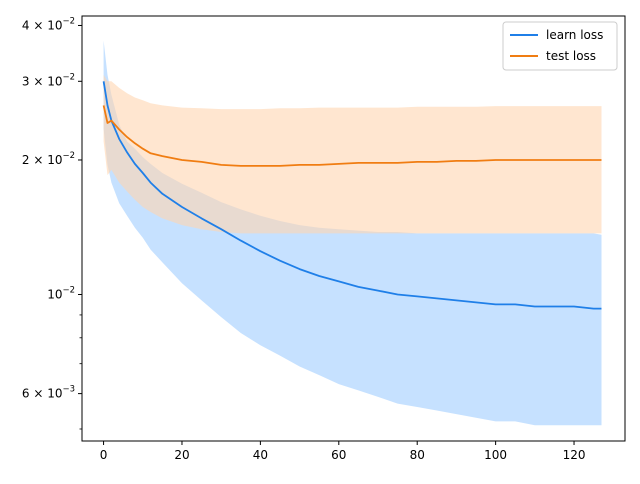 This screenshot has width=640, height=484. Describe the element at coordinates (52, 223) in the screenshot. I see `y-axis: 4 × 10−2 3 × 10−2 2 × 10−2 10−2 6 × 10−3` at that location.